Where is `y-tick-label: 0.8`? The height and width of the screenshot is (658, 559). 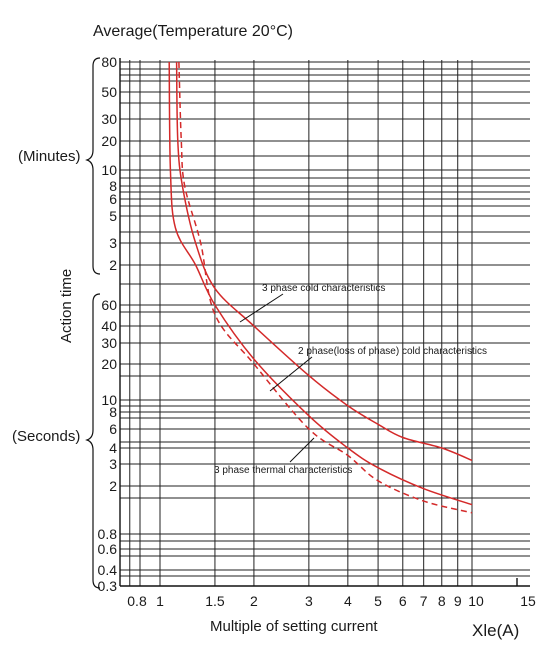 y-tick-label: 0.8 is located at coordinates (108, 534).